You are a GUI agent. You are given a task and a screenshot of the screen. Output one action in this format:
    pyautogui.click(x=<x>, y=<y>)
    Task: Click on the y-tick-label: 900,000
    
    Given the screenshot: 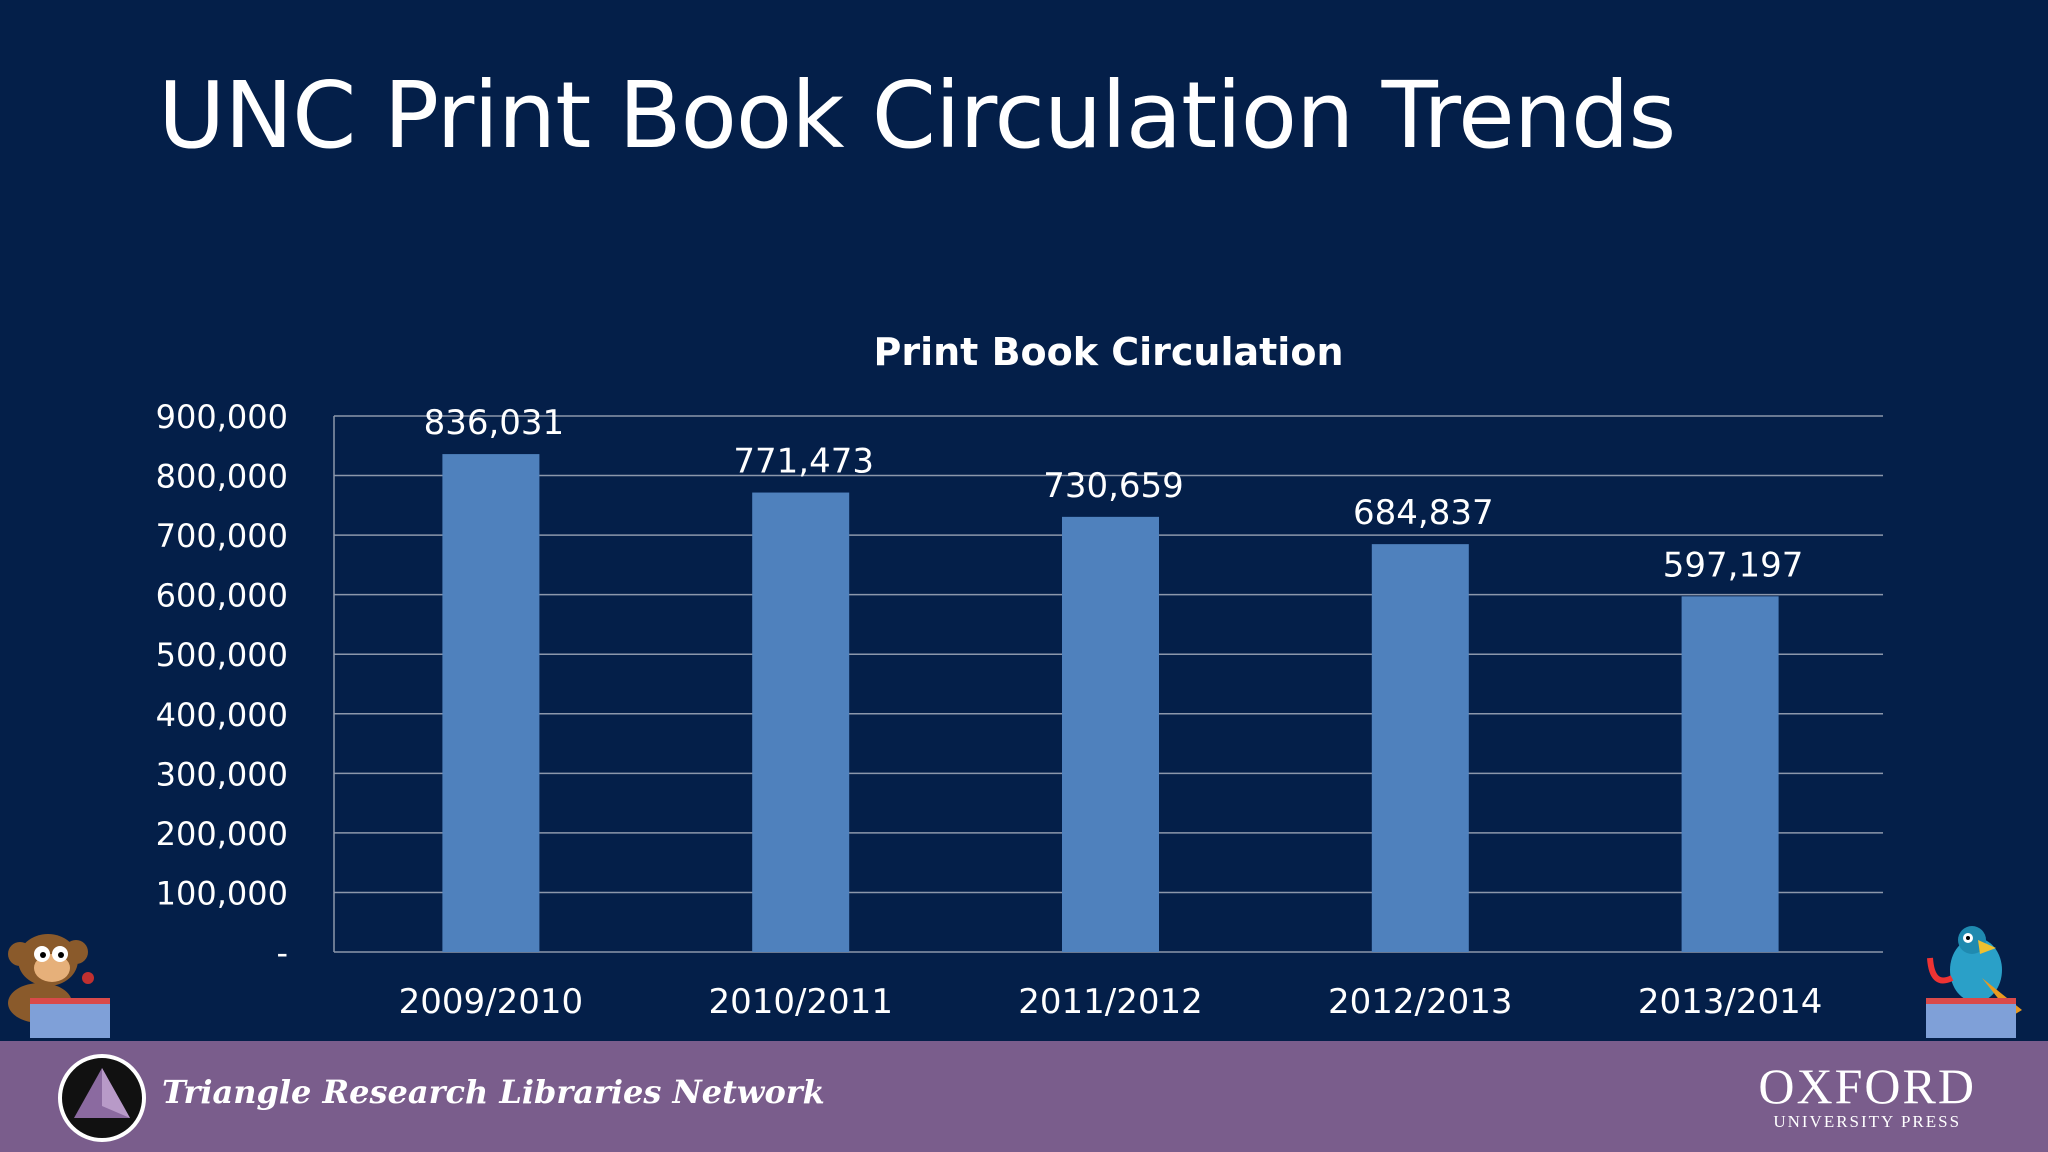 What is the action you would take?
    pyautogui.click(x=222, y=417)
    